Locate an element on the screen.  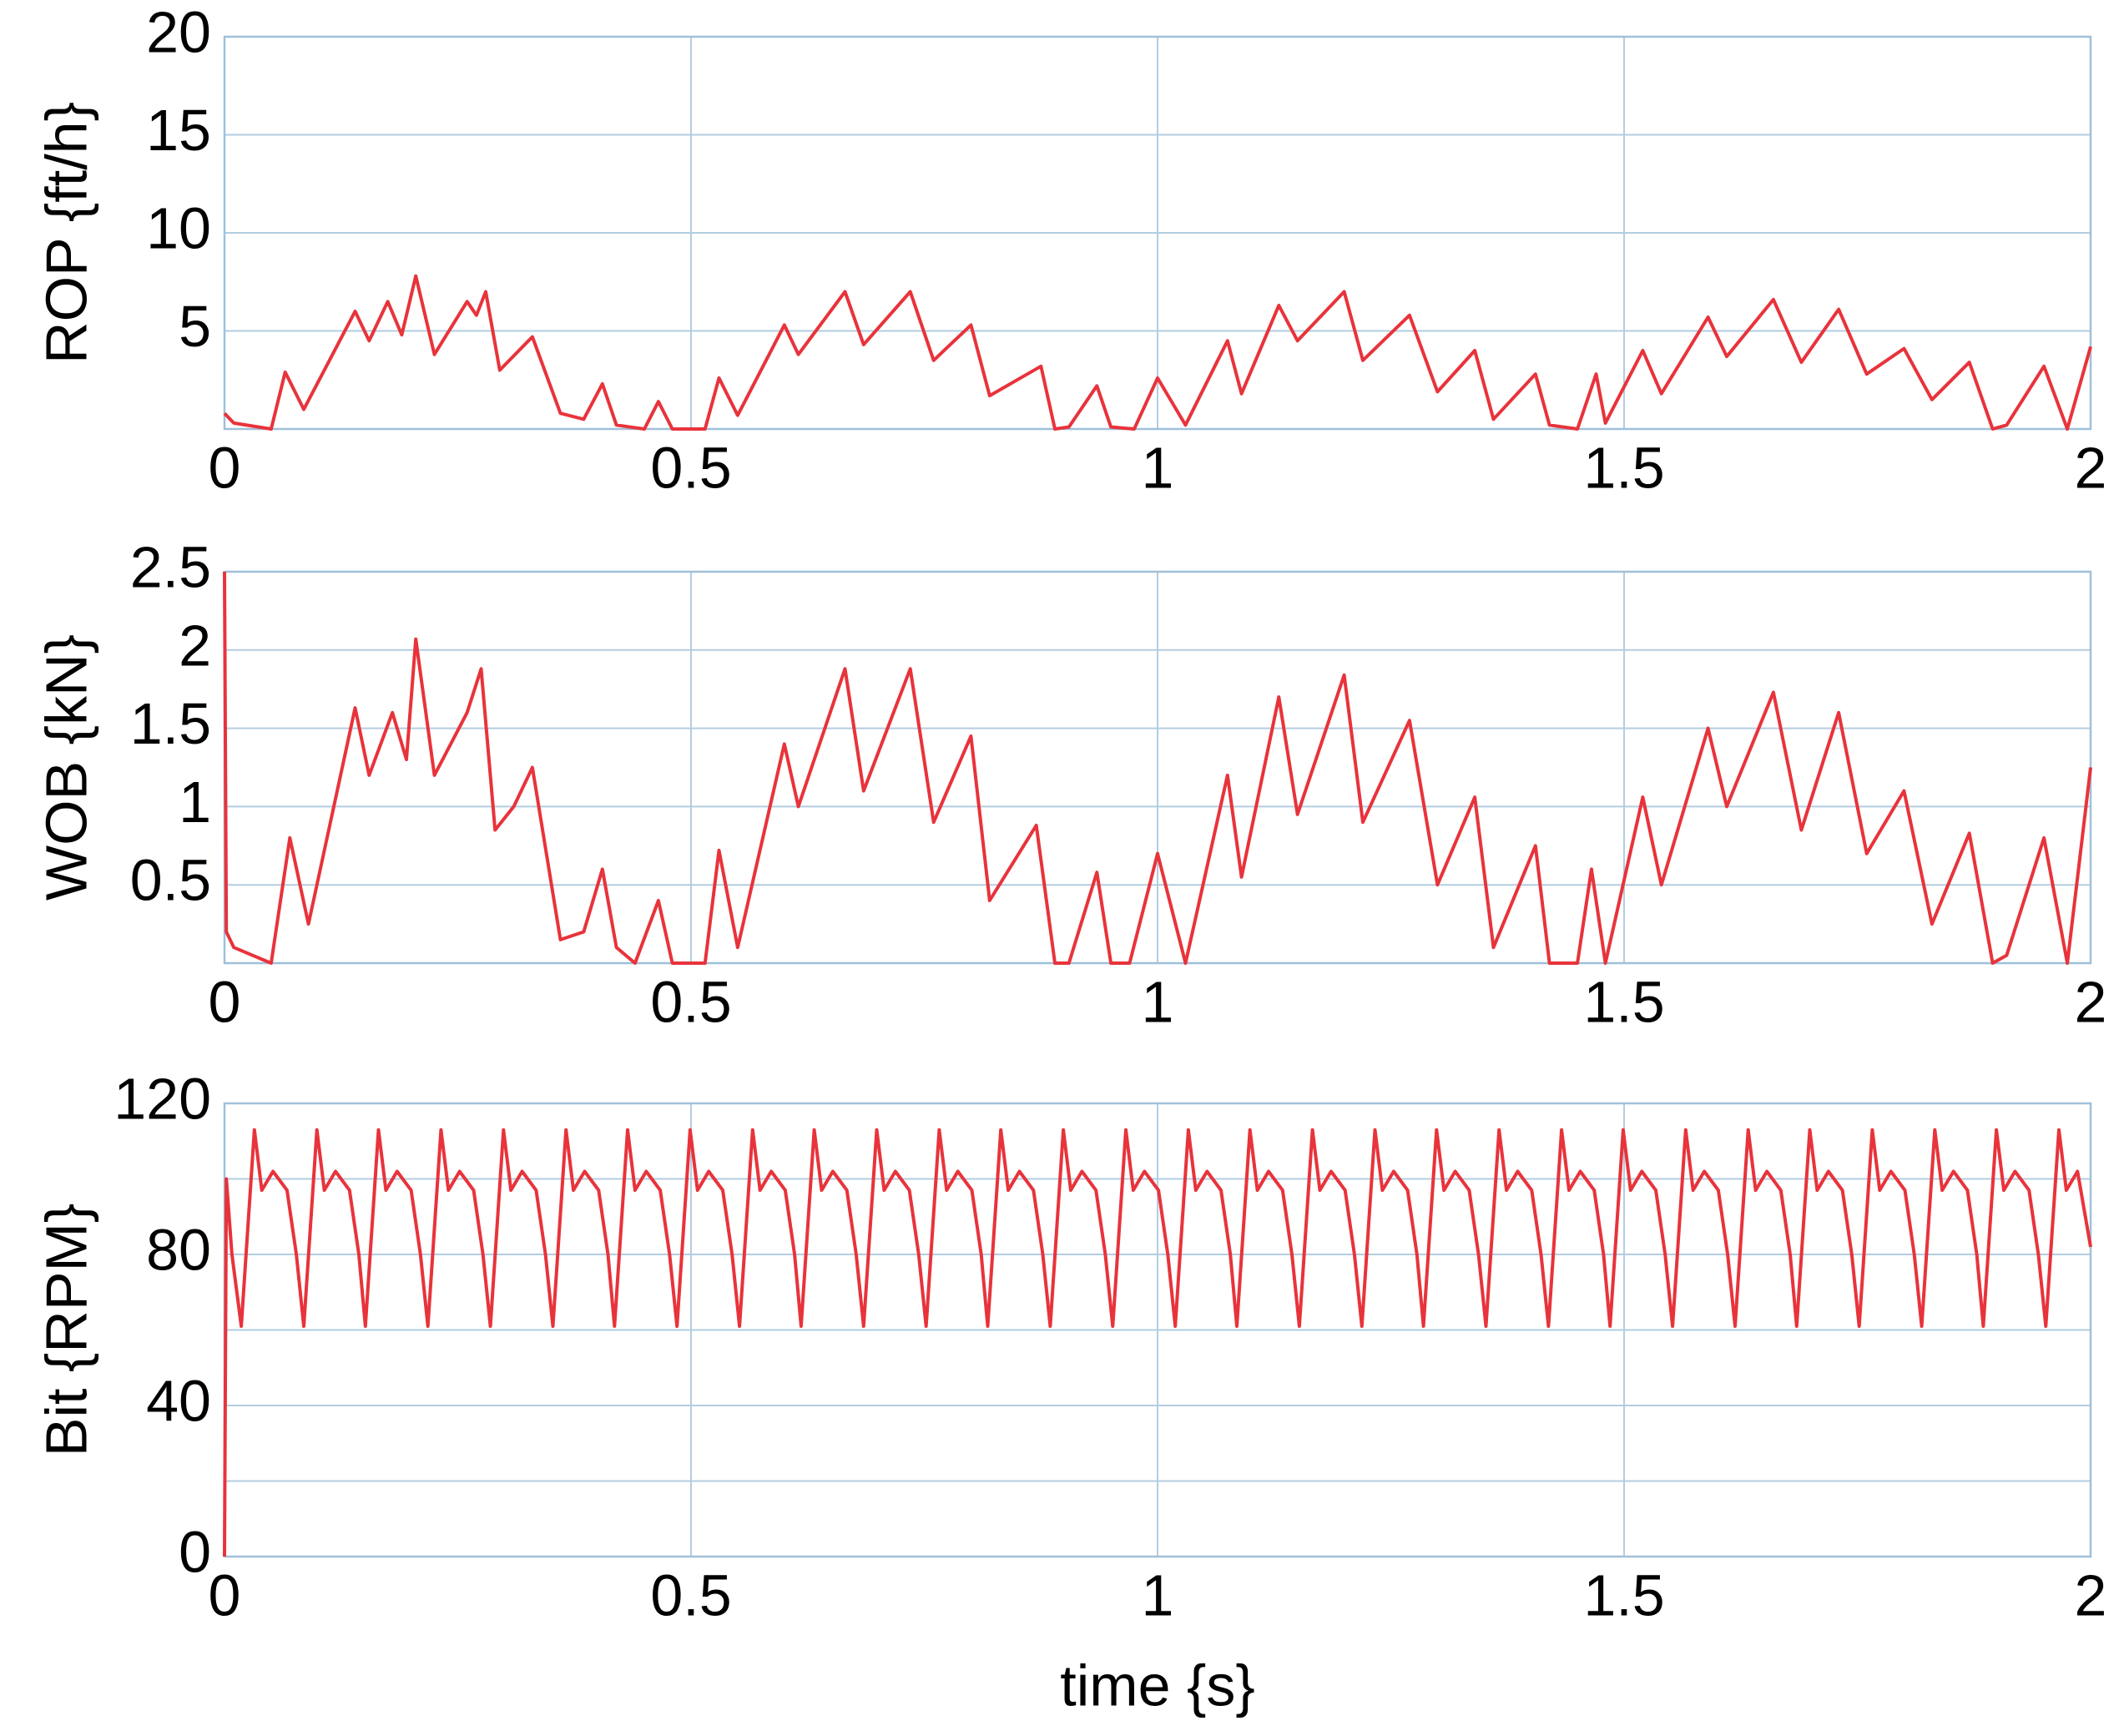
y-tick-label: 1.5 is located at coordinates (170, 723).